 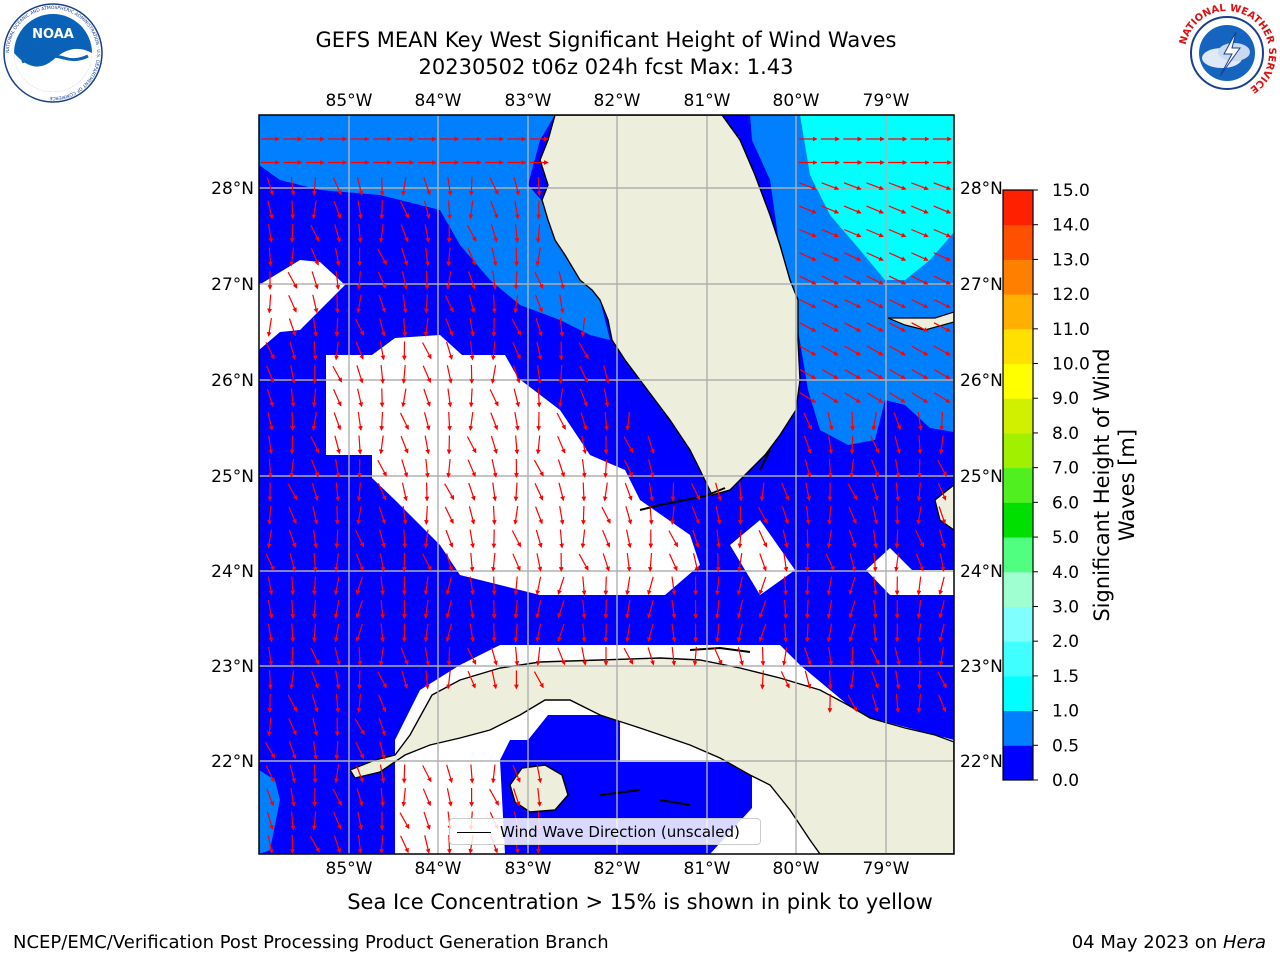 What do you see at coordinates (1244, 942) in the screenshot?
I see `credit-machine: Hera` at bounding box center [1244, 942].